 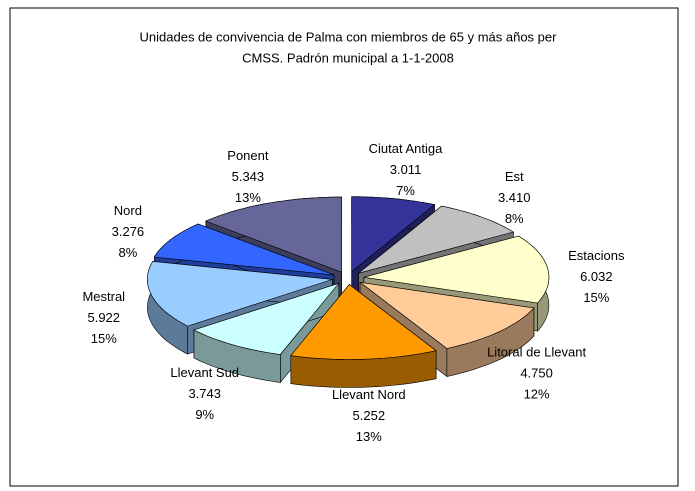 I want to click on data-label-percent: 9%, so click(x=204, y=414).